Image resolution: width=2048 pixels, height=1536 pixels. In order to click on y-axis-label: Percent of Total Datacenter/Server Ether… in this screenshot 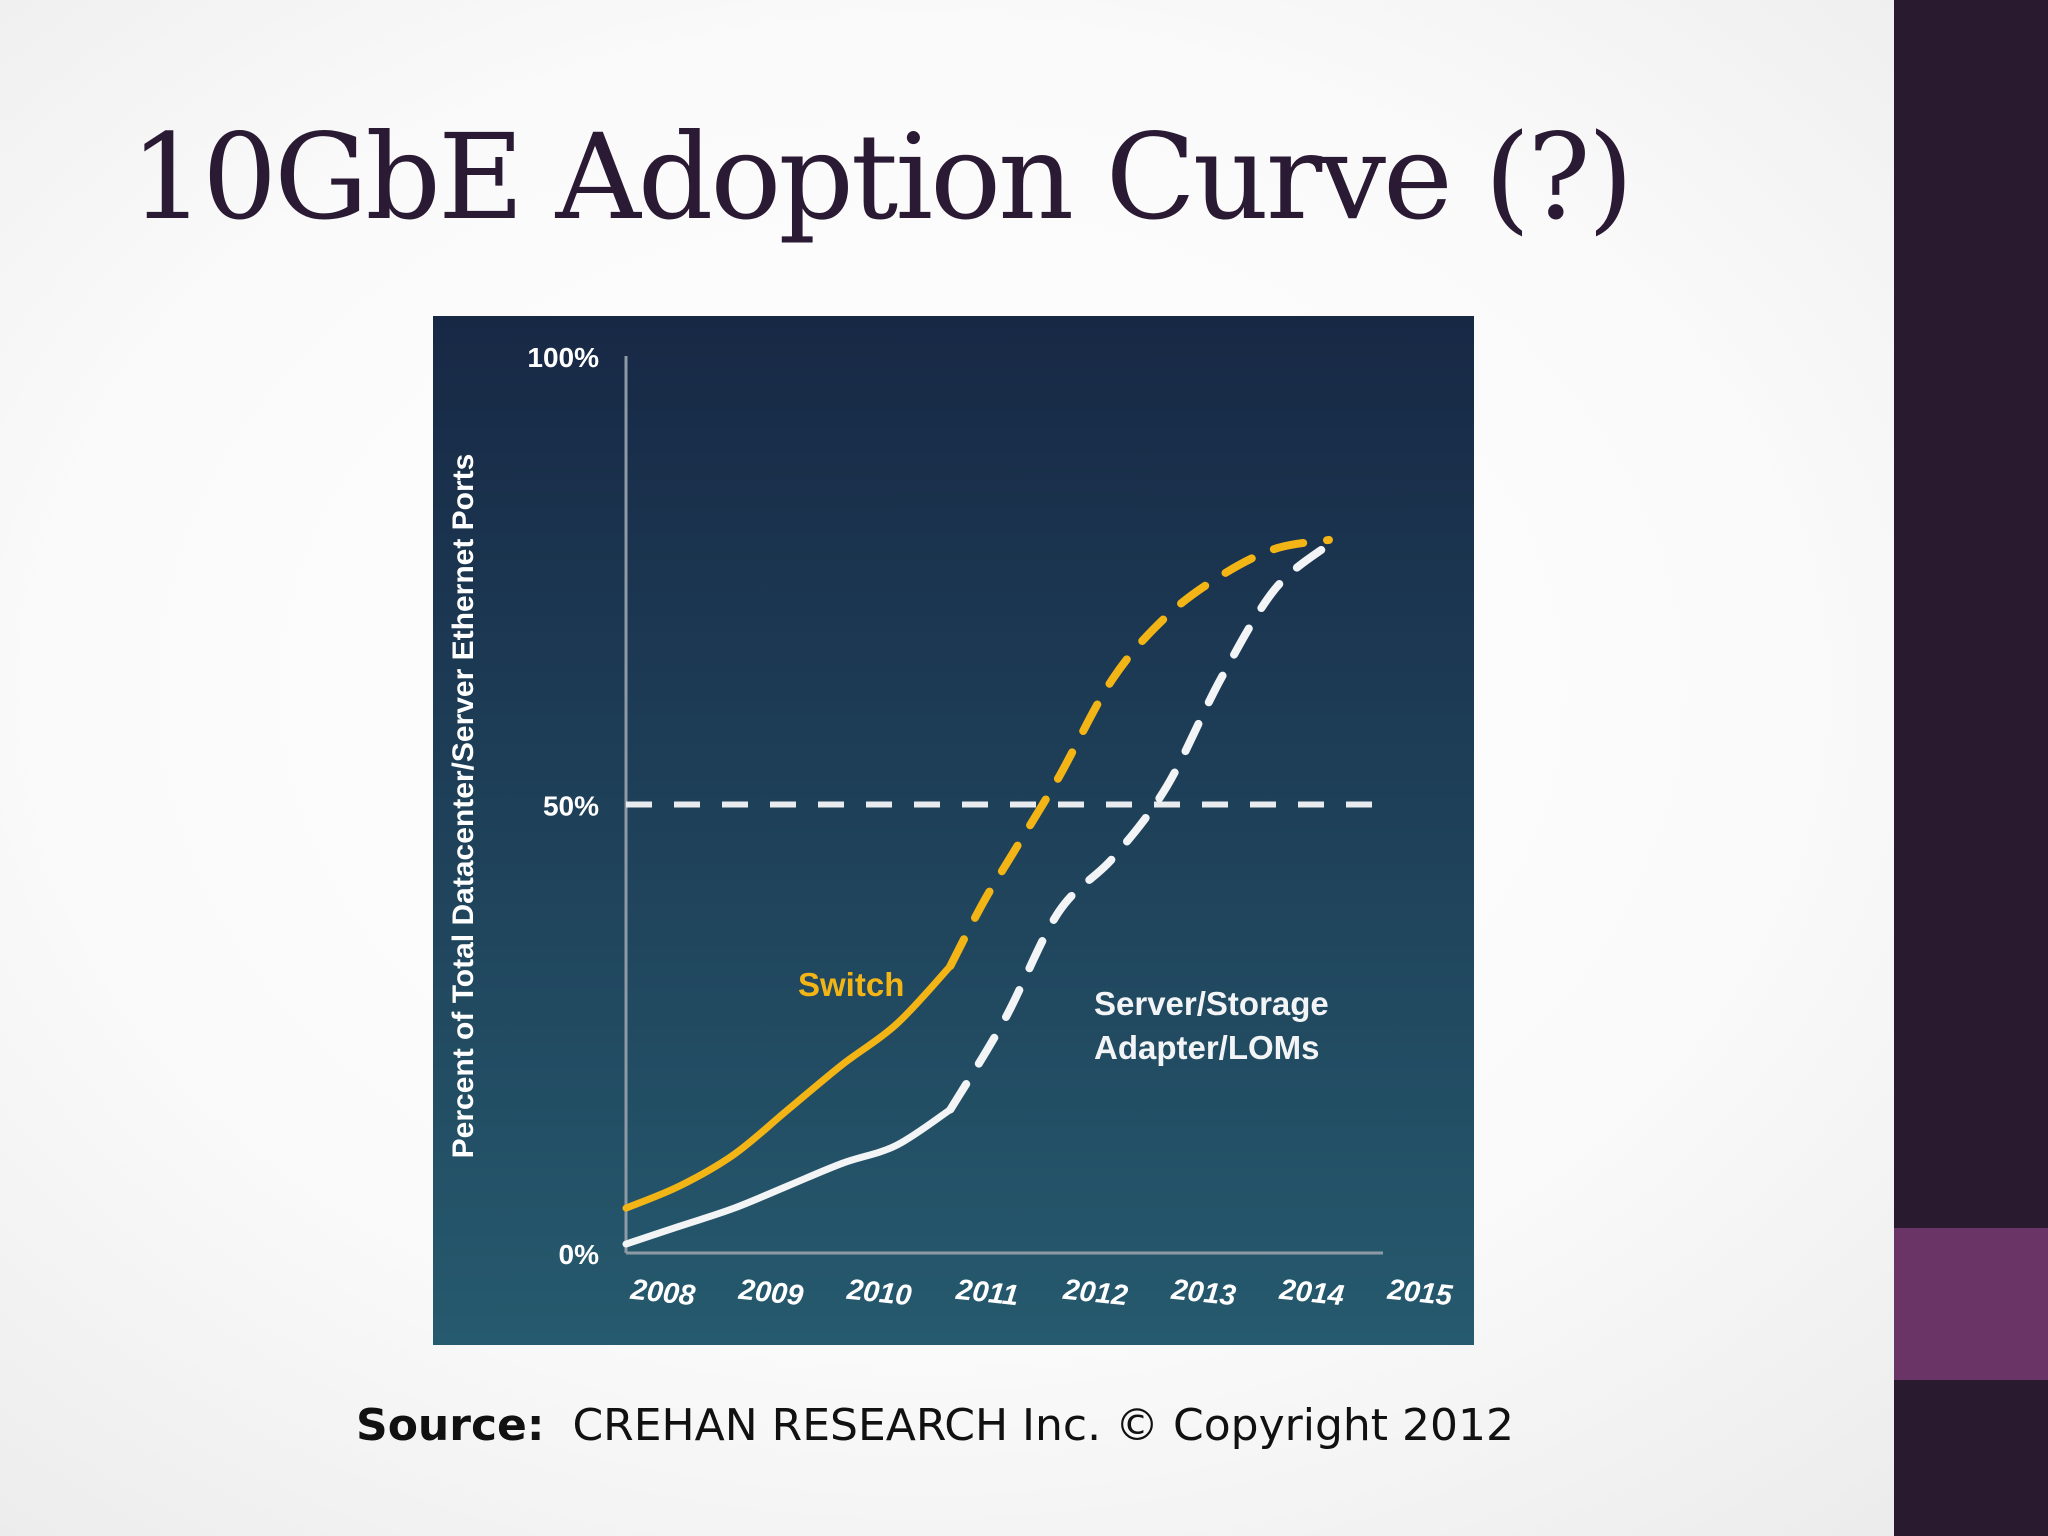, I will do `click(463, 806)`.